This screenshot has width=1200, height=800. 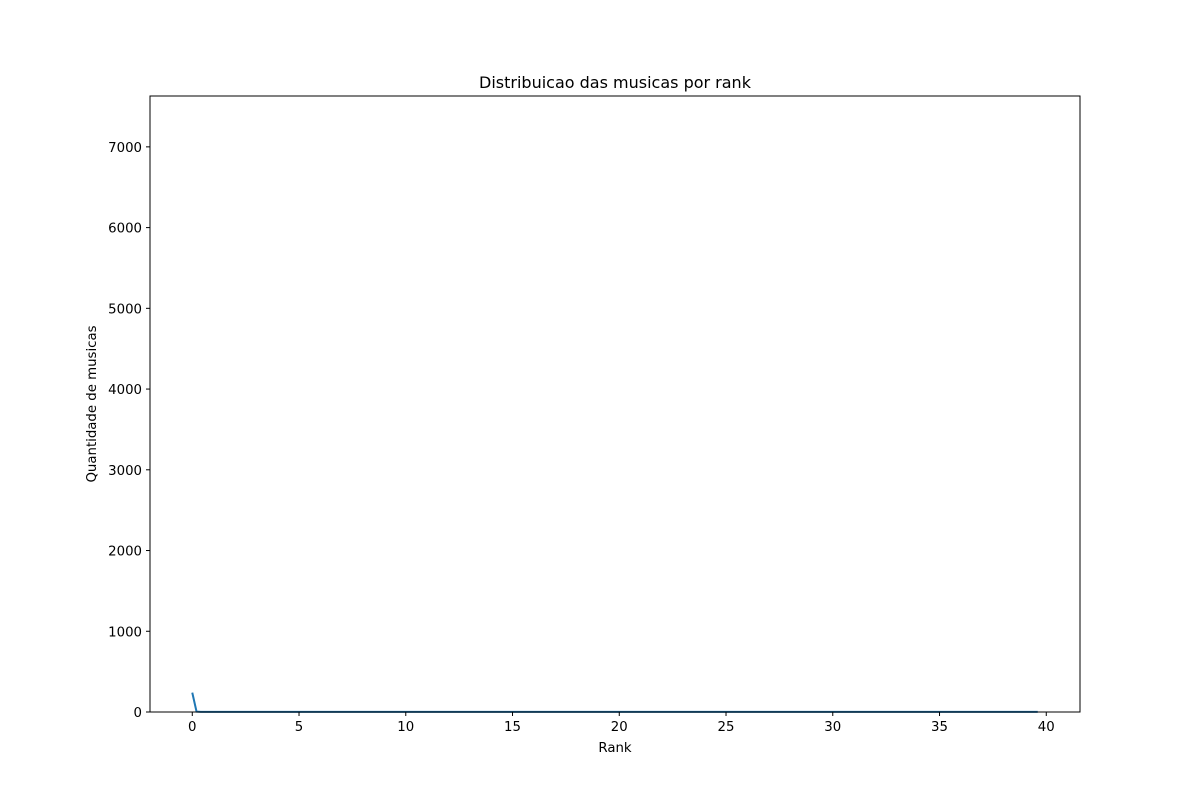 I want to click on y-tick-label: 4000, so click(x=125, y=390).